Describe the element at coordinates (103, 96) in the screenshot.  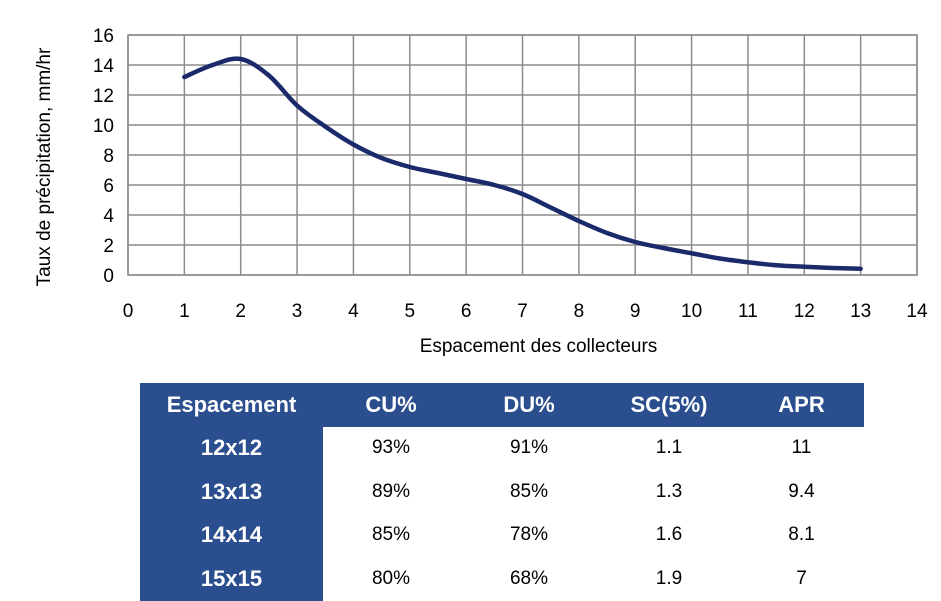
I see `y-tick-label: 12` at that location.